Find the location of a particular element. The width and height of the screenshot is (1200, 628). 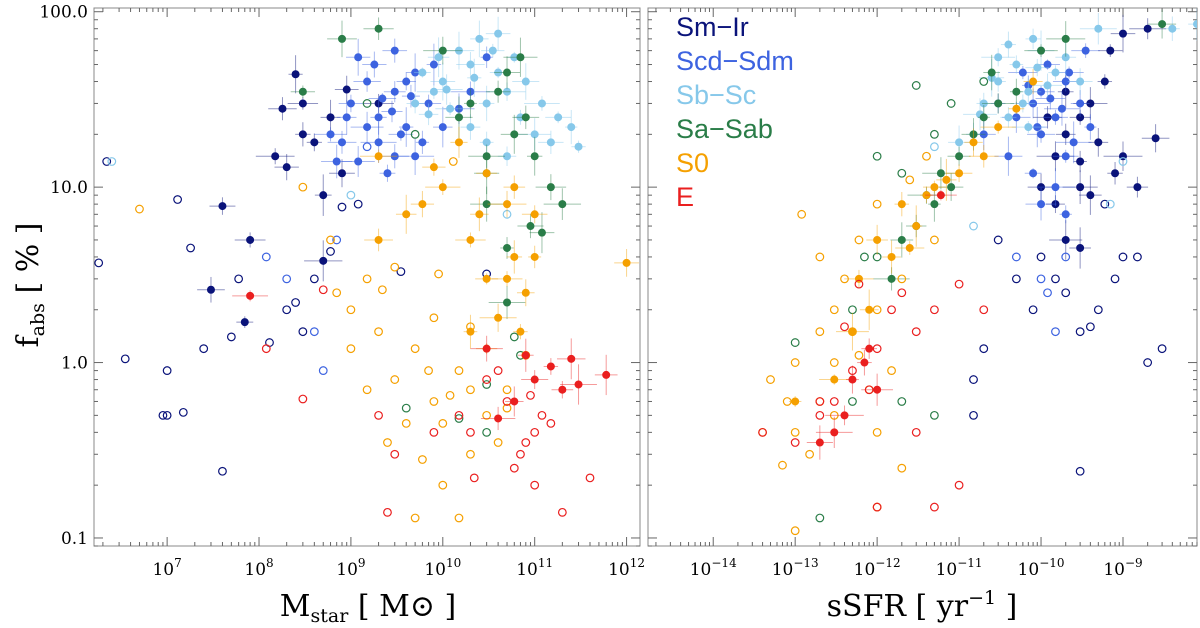

x-axis-title-left-close: ] is located at coordinates (445, 606).